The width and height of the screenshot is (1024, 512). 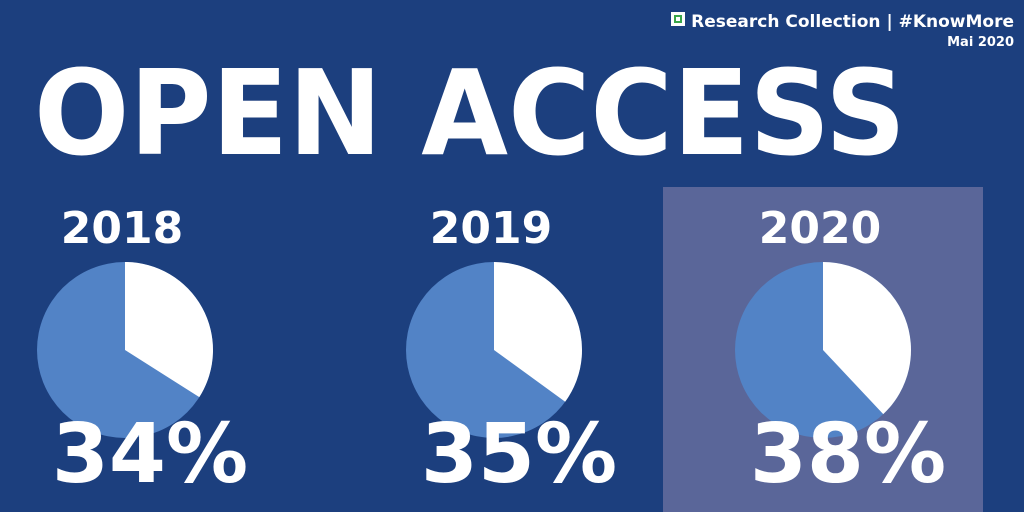 I want to click on date: Mai 2020, so click(x=980, y=42).